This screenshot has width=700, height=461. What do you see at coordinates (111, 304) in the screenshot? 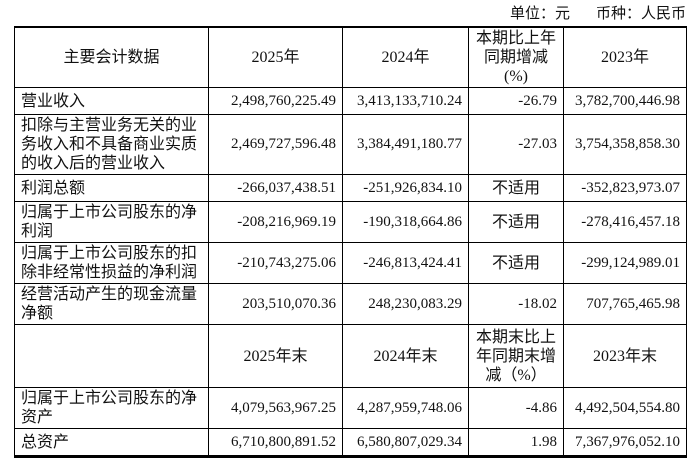
I see `row-label: 经营活动产生的现金流量净额` at bounding box center [111, 304].